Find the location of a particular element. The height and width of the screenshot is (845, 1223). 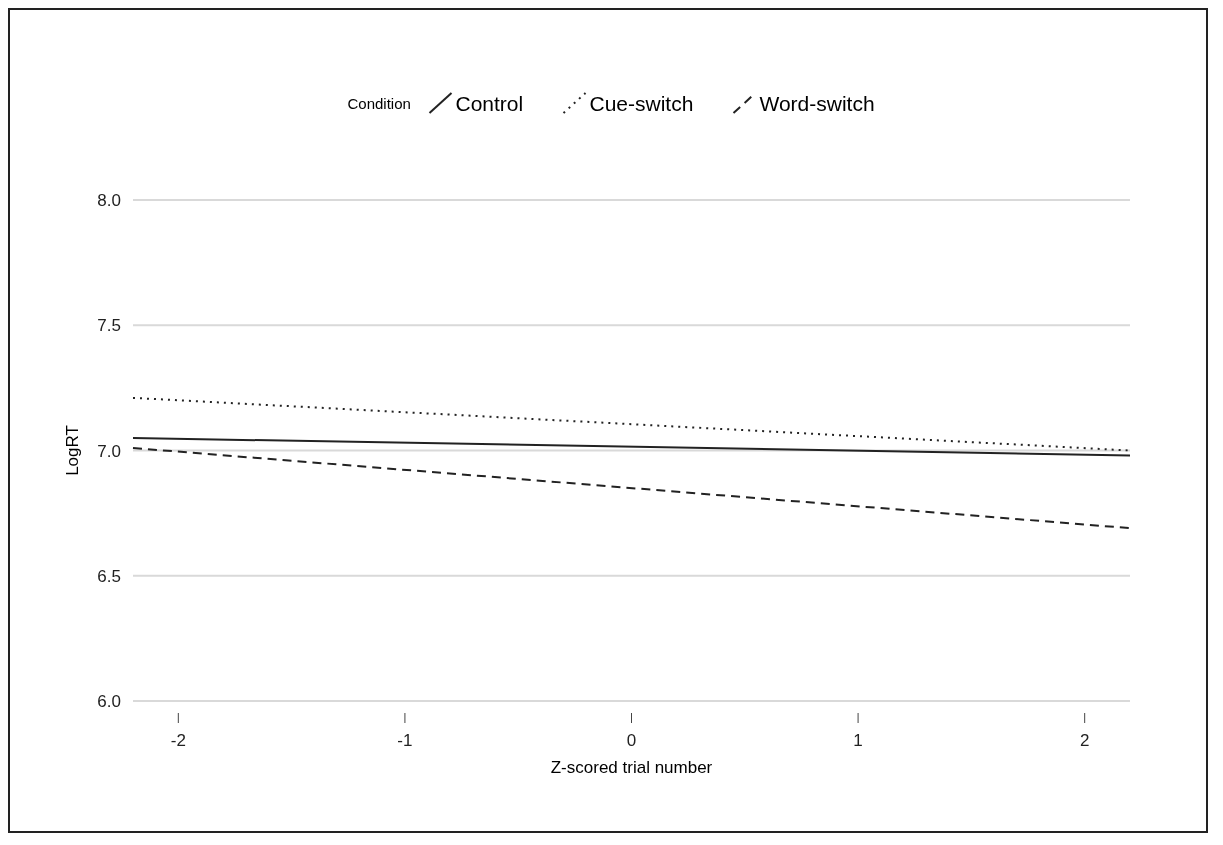

x-tick-label: -1 is located at coordinates (405, 740).